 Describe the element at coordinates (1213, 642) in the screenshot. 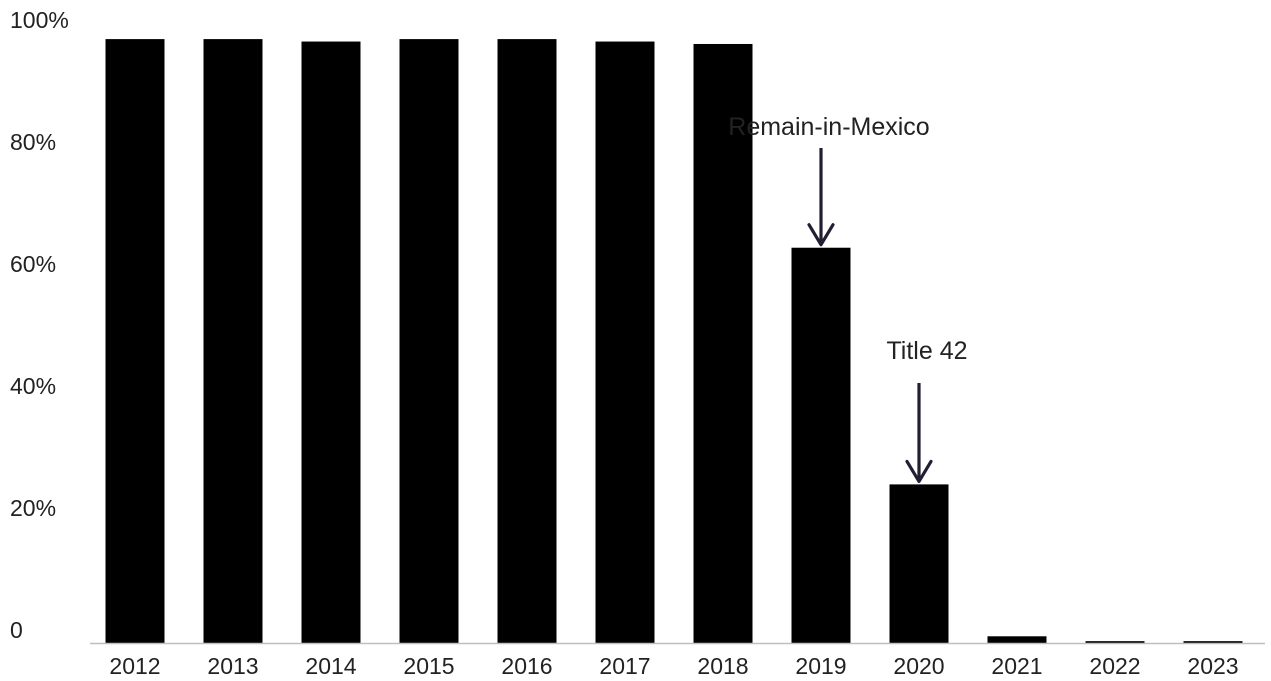

I see `bar-2023` at that location.